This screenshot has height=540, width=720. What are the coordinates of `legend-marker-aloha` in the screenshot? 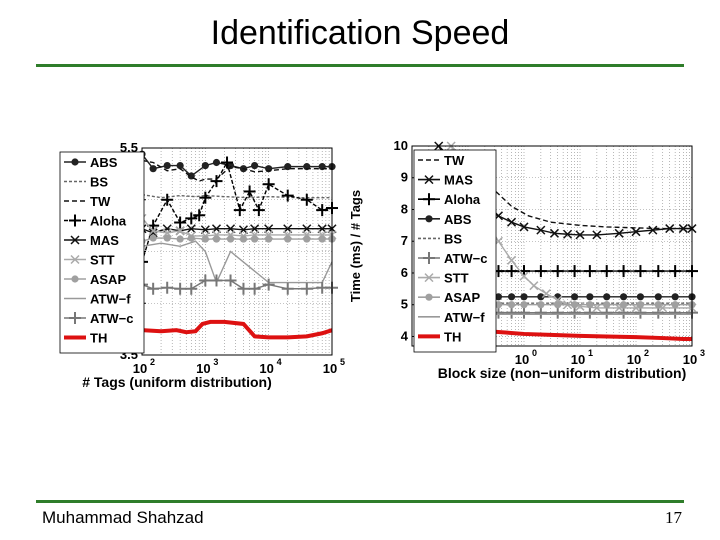 It's located at (429, 199).